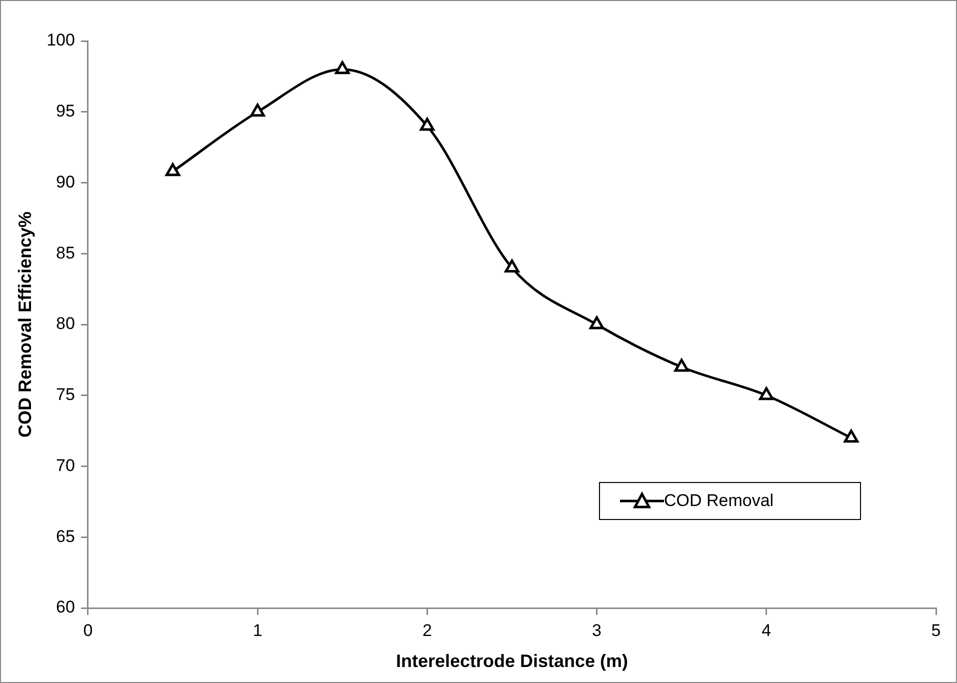 This screenshot has height=683, width=957. I want to click on x-tick-label: 5, so click(936, 630).